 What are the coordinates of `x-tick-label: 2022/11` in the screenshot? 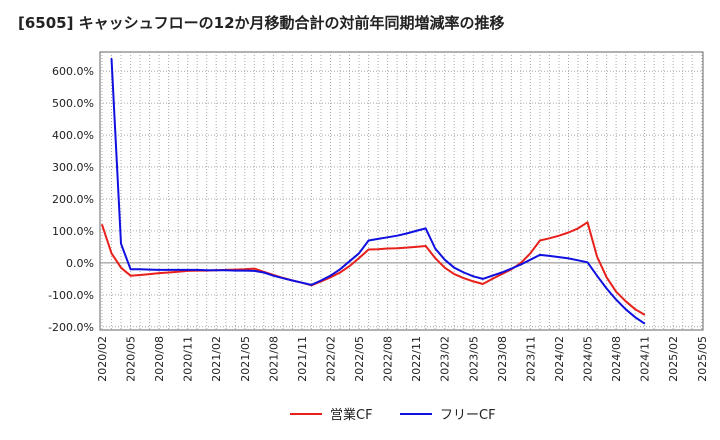 It's located at (416, 359).